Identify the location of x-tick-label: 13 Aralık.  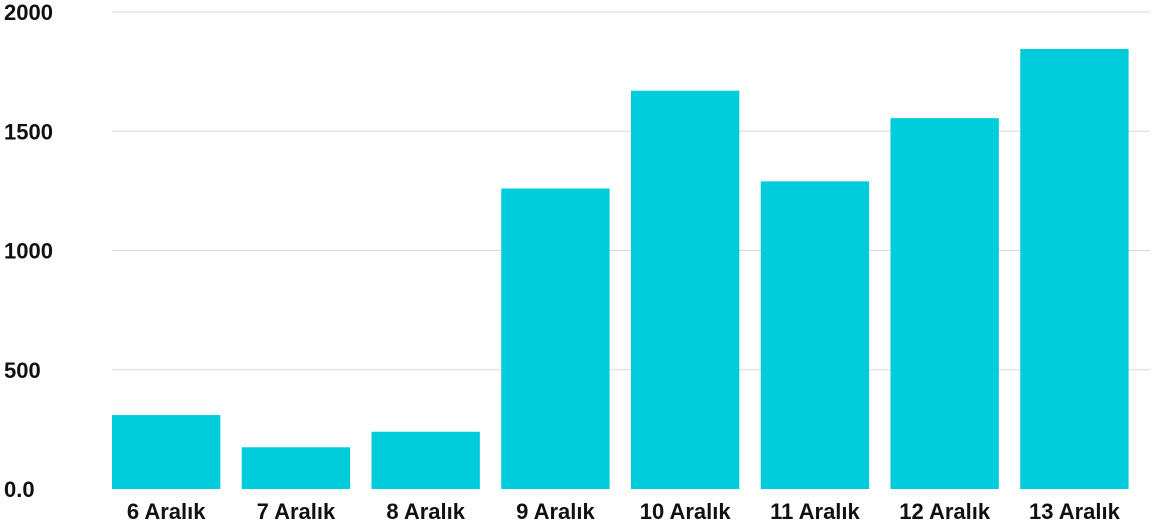
(1075, 511).